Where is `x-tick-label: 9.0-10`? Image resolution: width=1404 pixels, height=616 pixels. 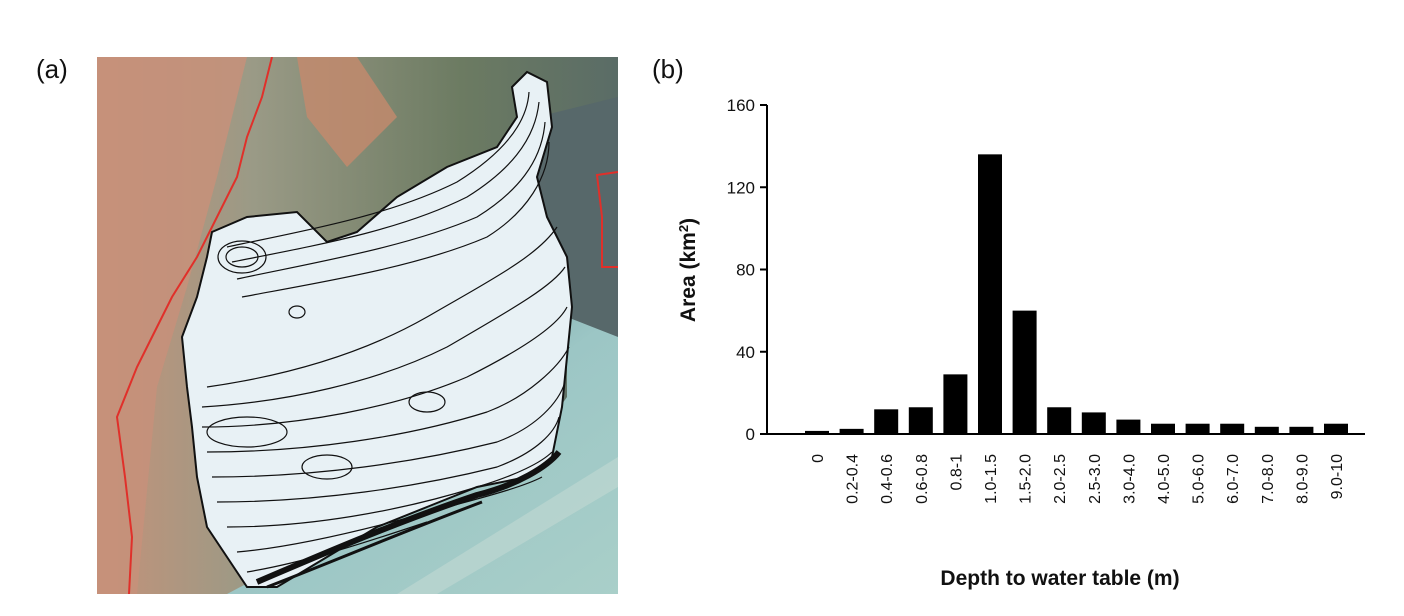
x-tick-label: 9.0-10 is located at coordinates (1337, 476).